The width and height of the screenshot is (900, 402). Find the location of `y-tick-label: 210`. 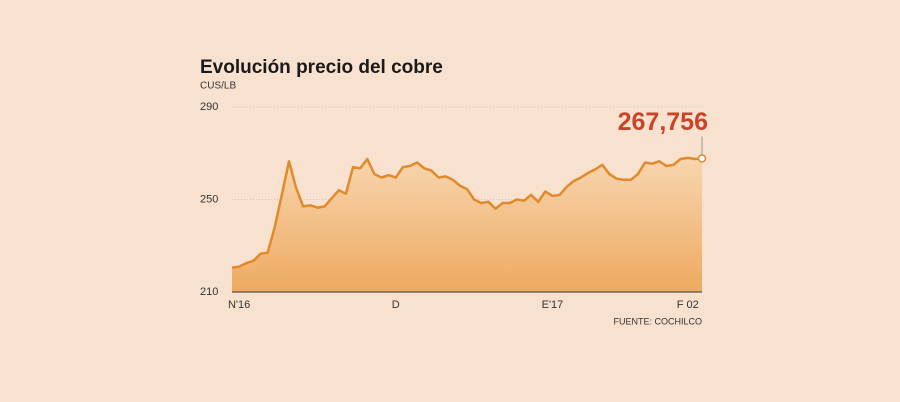

y-tick-label: 210 is located at coordinates (209, 292).